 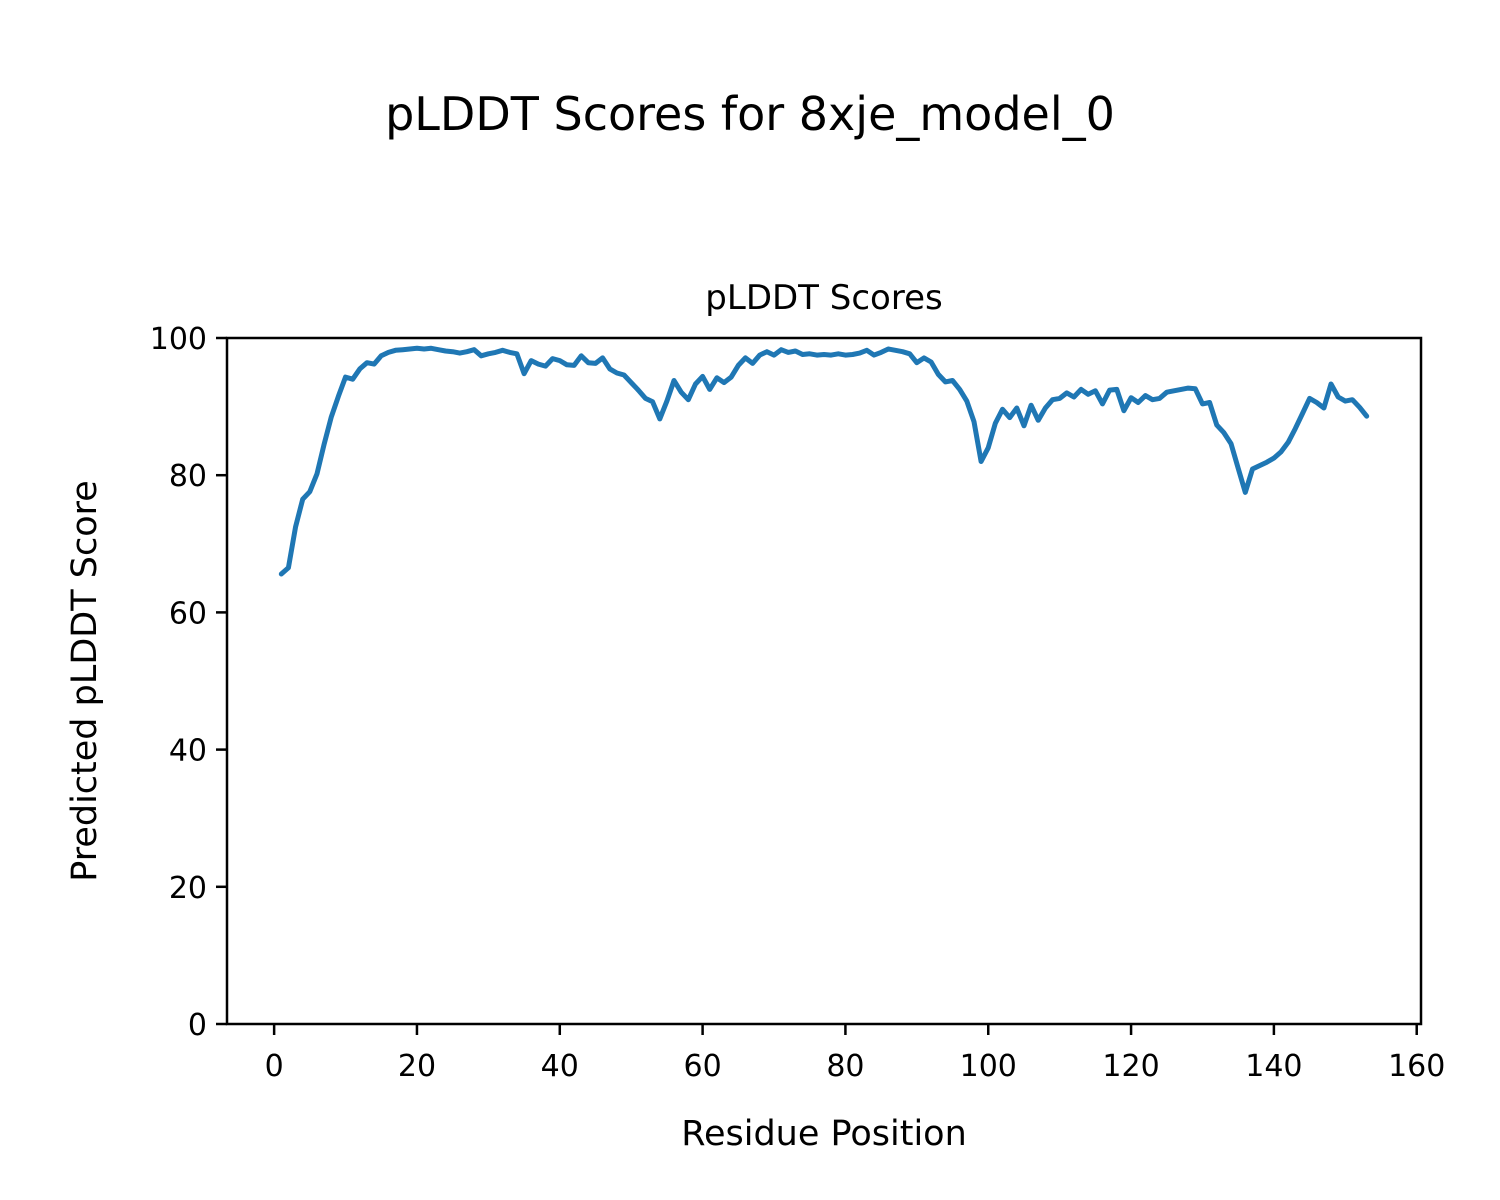 I want to click on x-axis-label: Residue Position, so click(x=824, y=1134).